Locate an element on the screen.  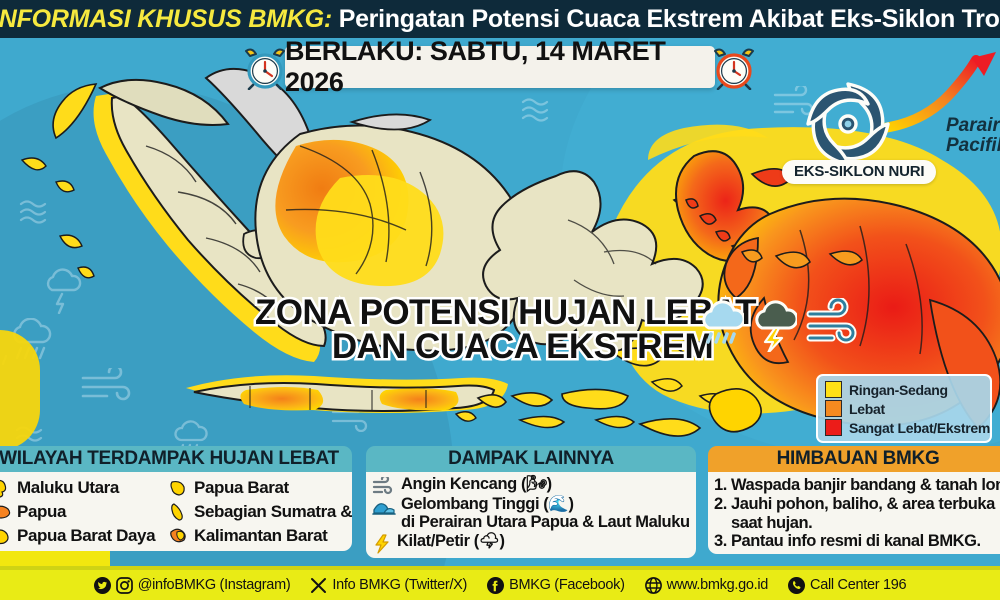
x-logo-icon is located at coordinates (319, 585).